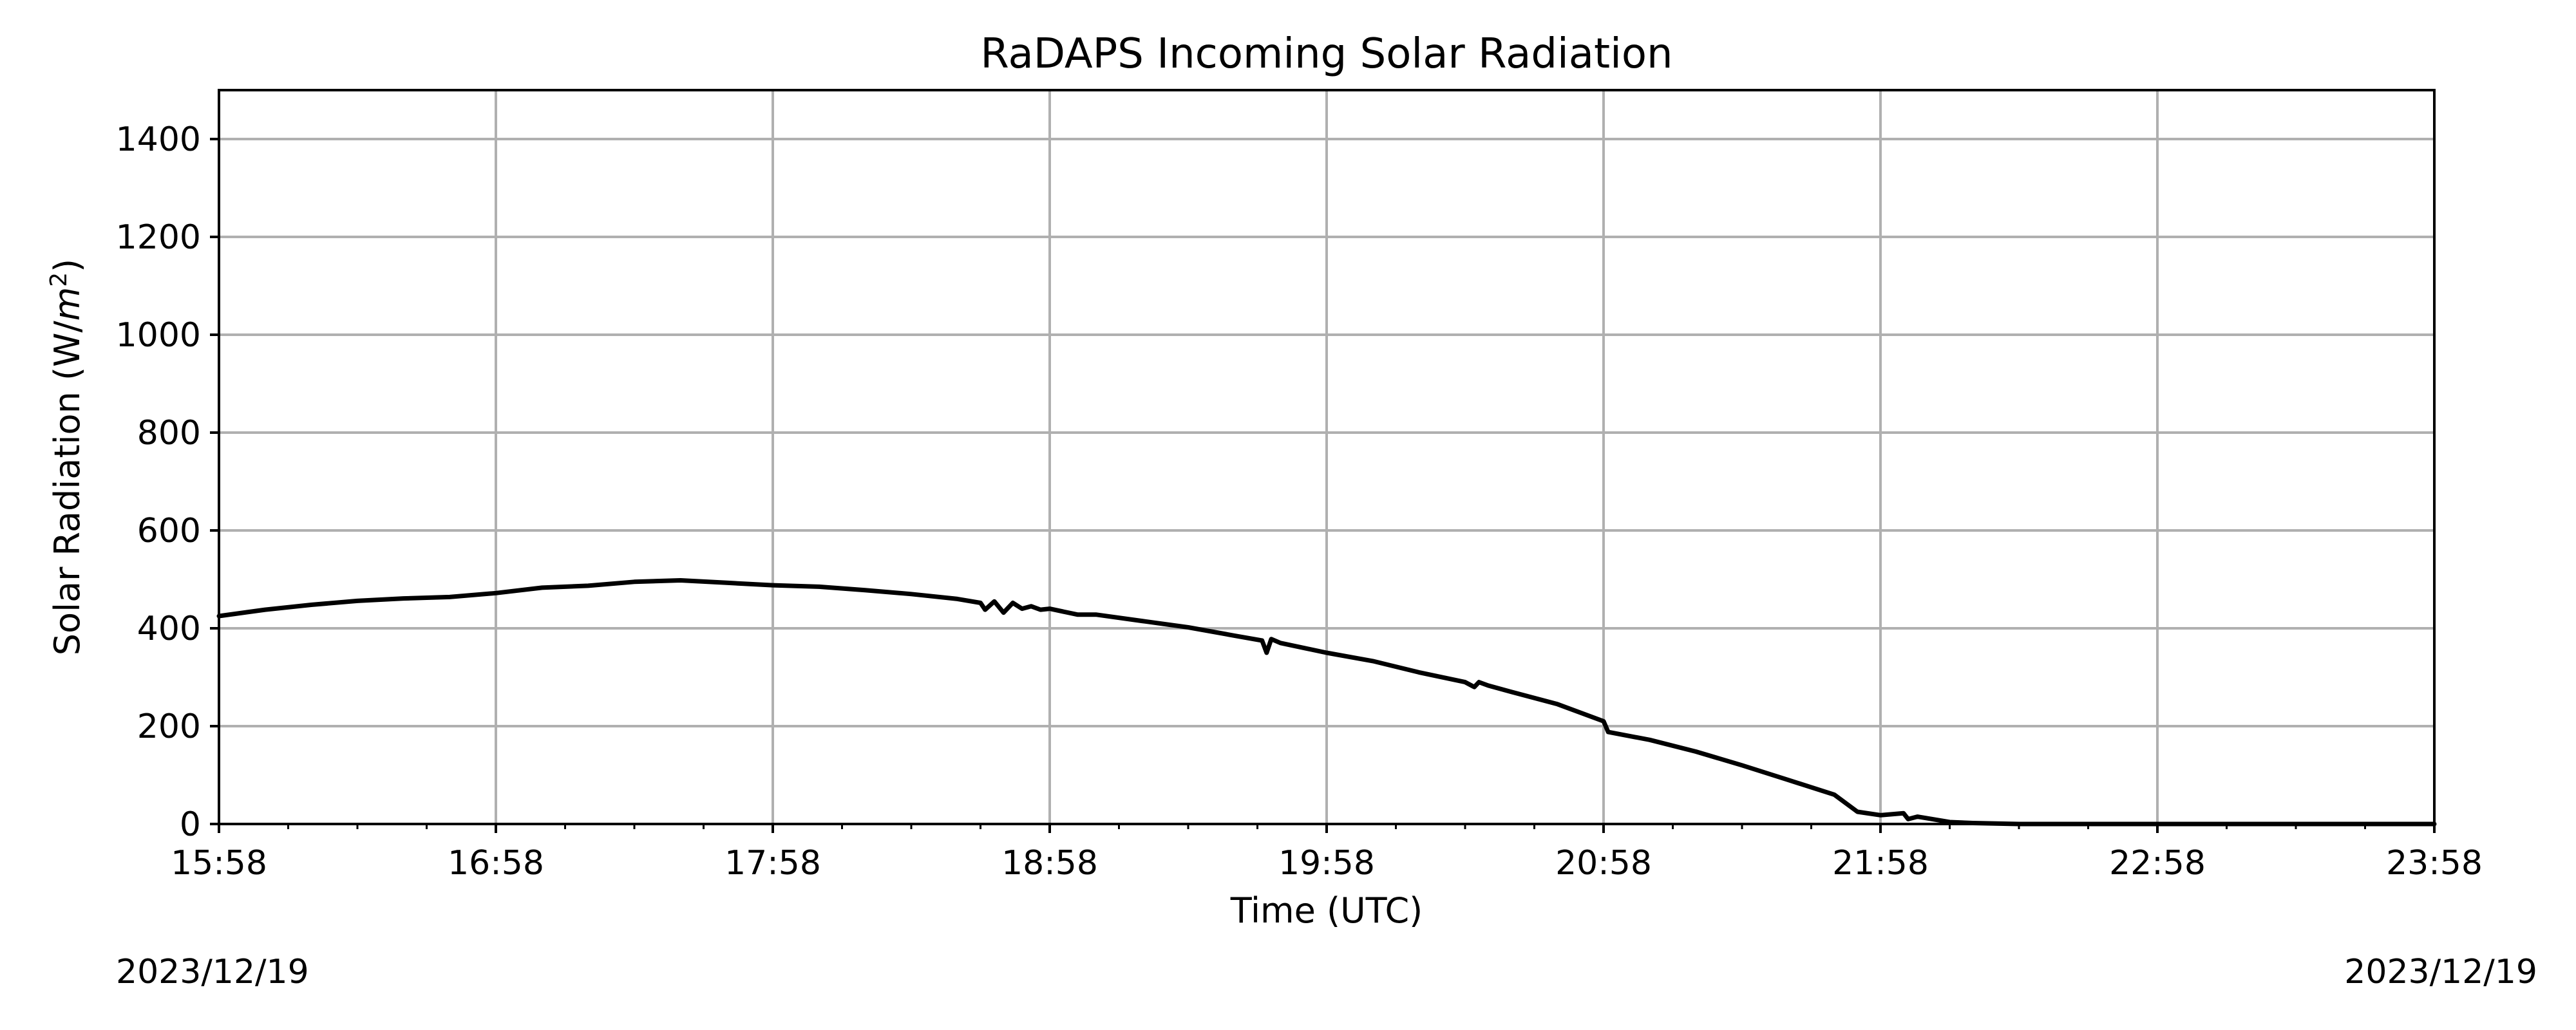  I want to click on x-tick-label: 15:58, so click(219, 863).